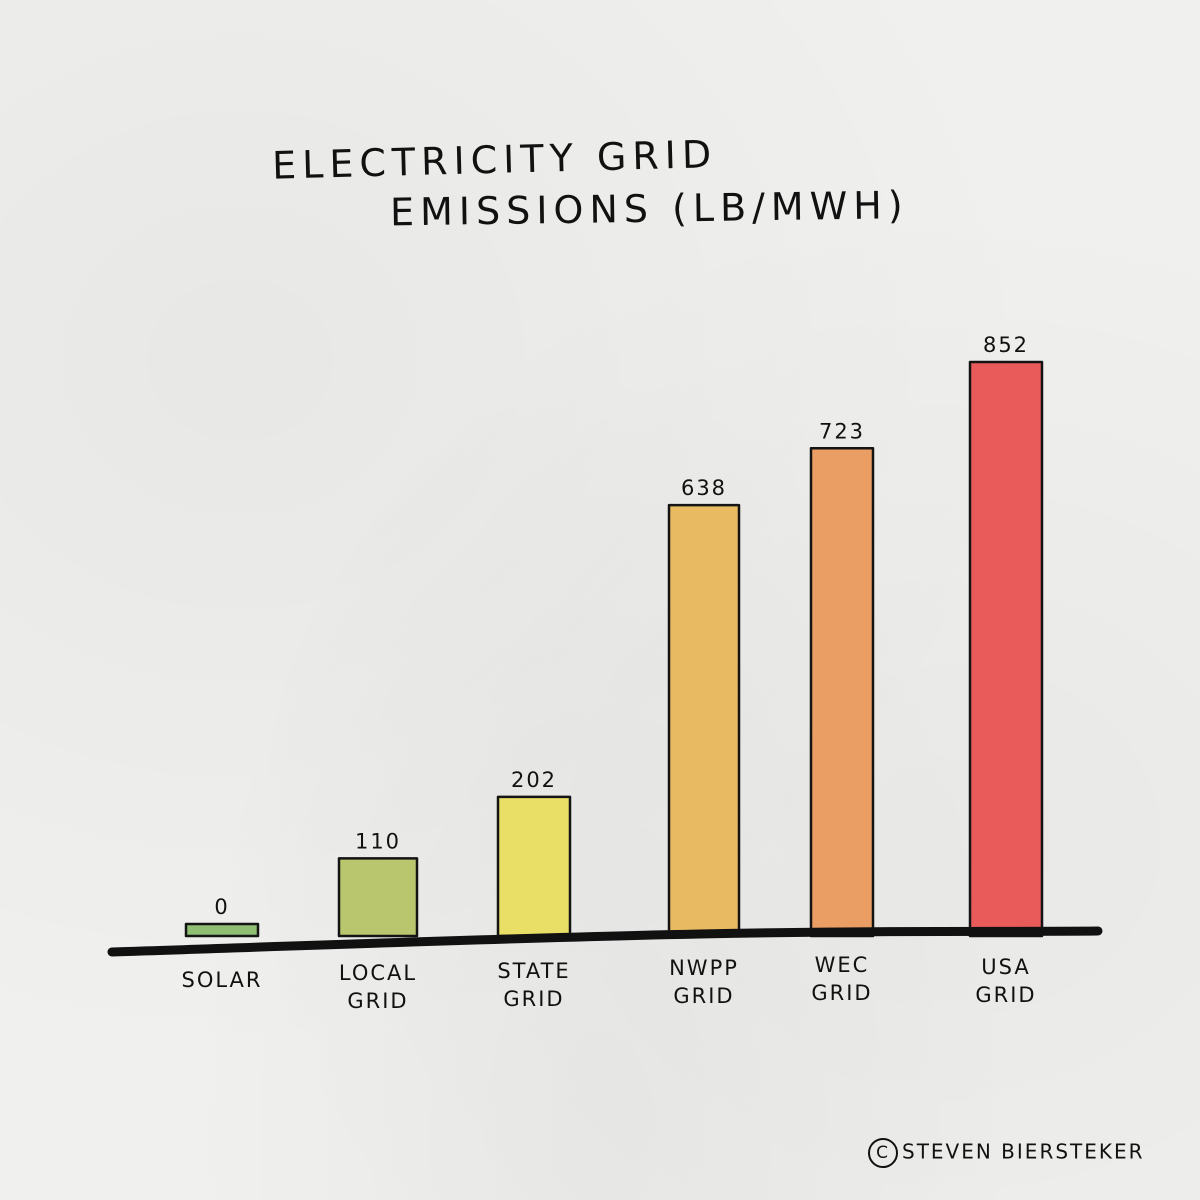 This screenshot has height=1200, width=1200. Describe the element at coordinates (704, 488) in the screenshot. I see `value-label: 638` at that location.